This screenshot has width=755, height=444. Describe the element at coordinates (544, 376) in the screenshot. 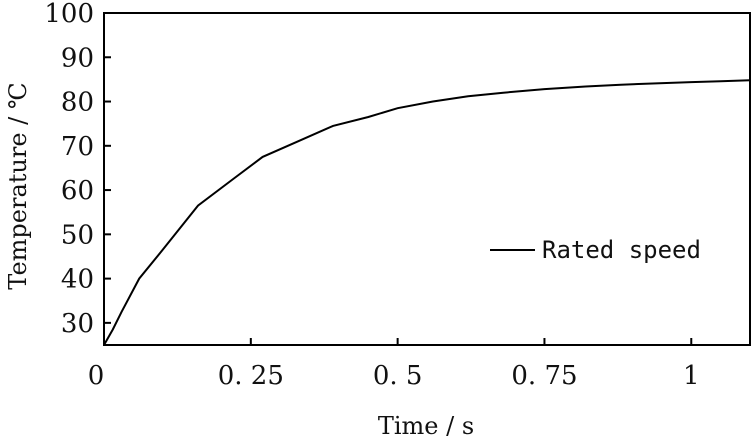

I see `x-tick-label: 0. 75` at that location.